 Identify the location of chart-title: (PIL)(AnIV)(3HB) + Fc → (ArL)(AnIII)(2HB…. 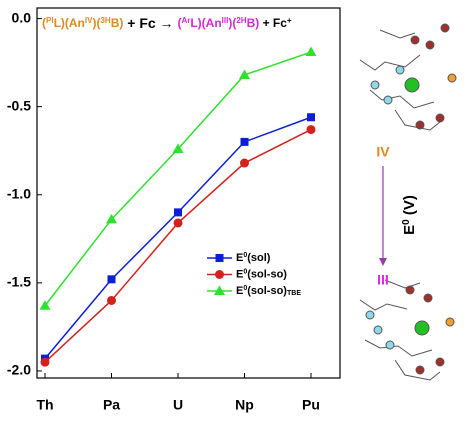
(167, 23).